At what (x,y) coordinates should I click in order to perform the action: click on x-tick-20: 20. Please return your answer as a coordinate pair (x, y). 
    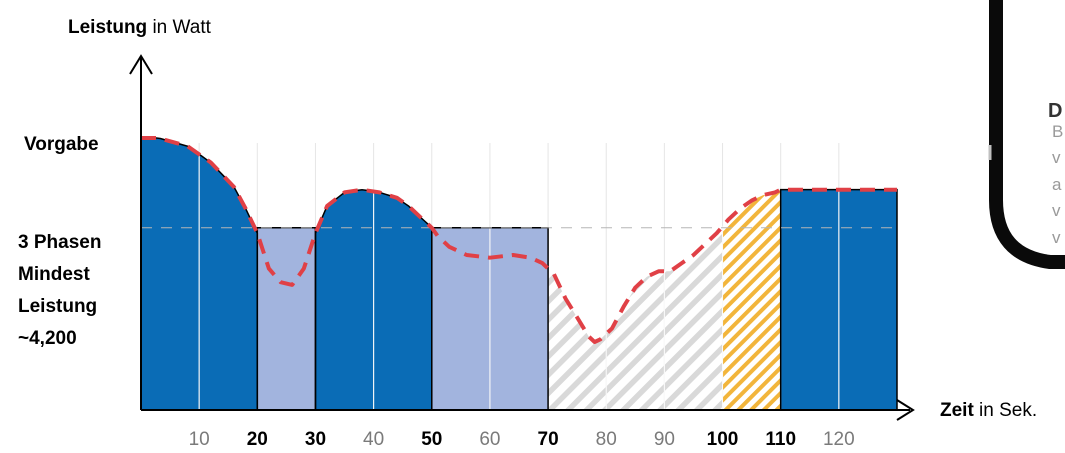
    Looking at the image, I should click on (257, 439).